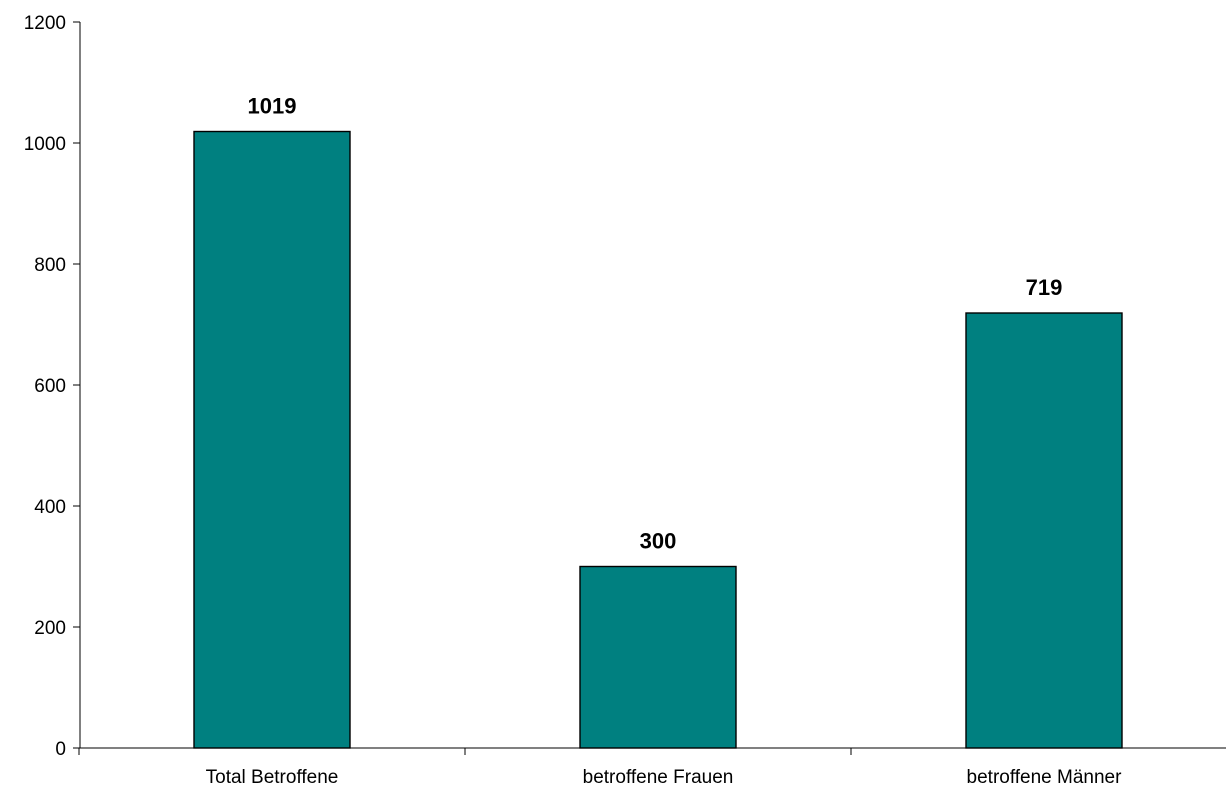 The image size is (1226, 798). I want to click on y-tick-label: 1200, so click(45, 23).